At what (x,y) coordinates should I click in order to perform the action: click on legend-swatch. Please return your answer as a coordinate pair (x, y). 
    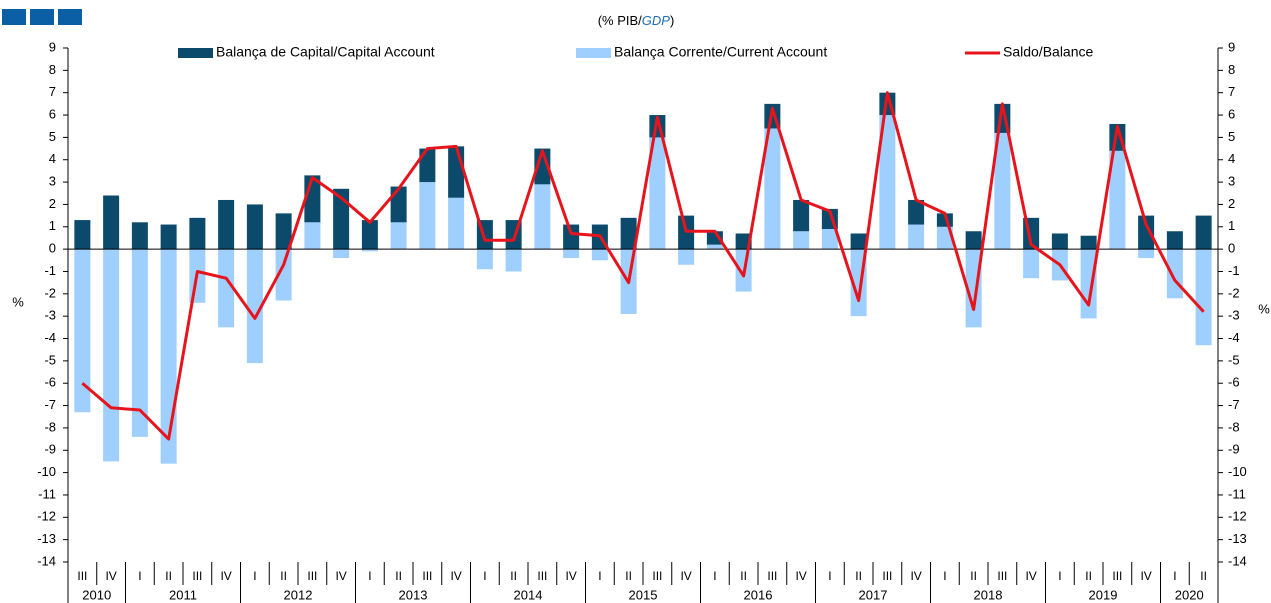
    Looking at the image, I should click on (593, 53).